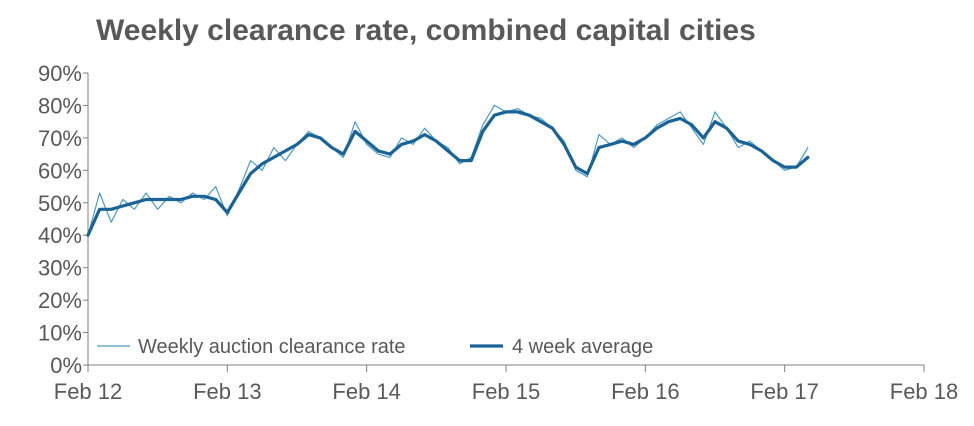 This screenshot has height=426, width=974. I want to click on x-tick-label: Feb 16, so click(645, 391).